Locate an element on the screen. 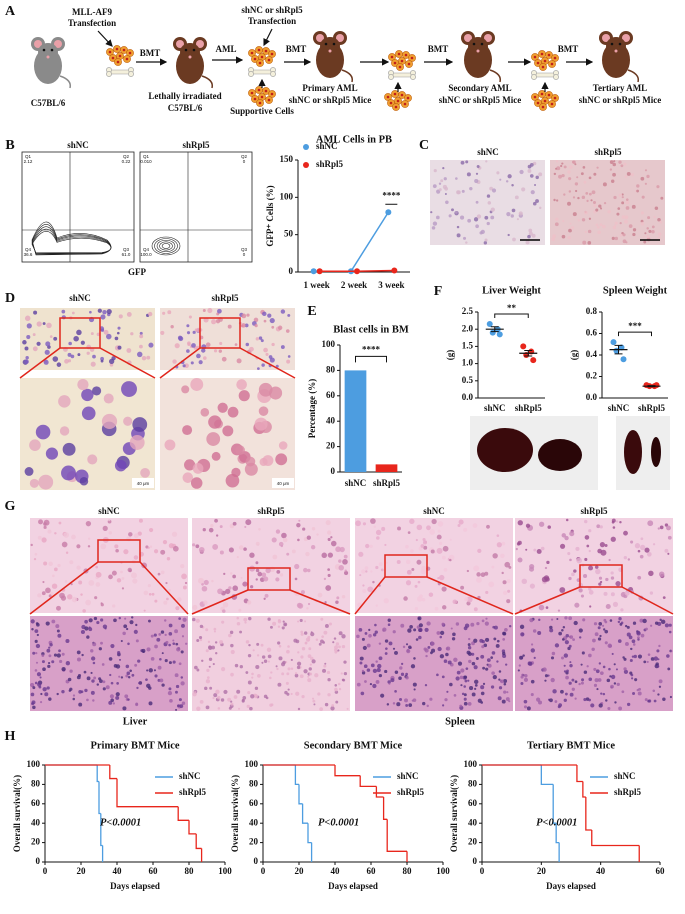 The width and height of the screenshot is (685, 914). mouse-icon is located at coordinates (481, 57).